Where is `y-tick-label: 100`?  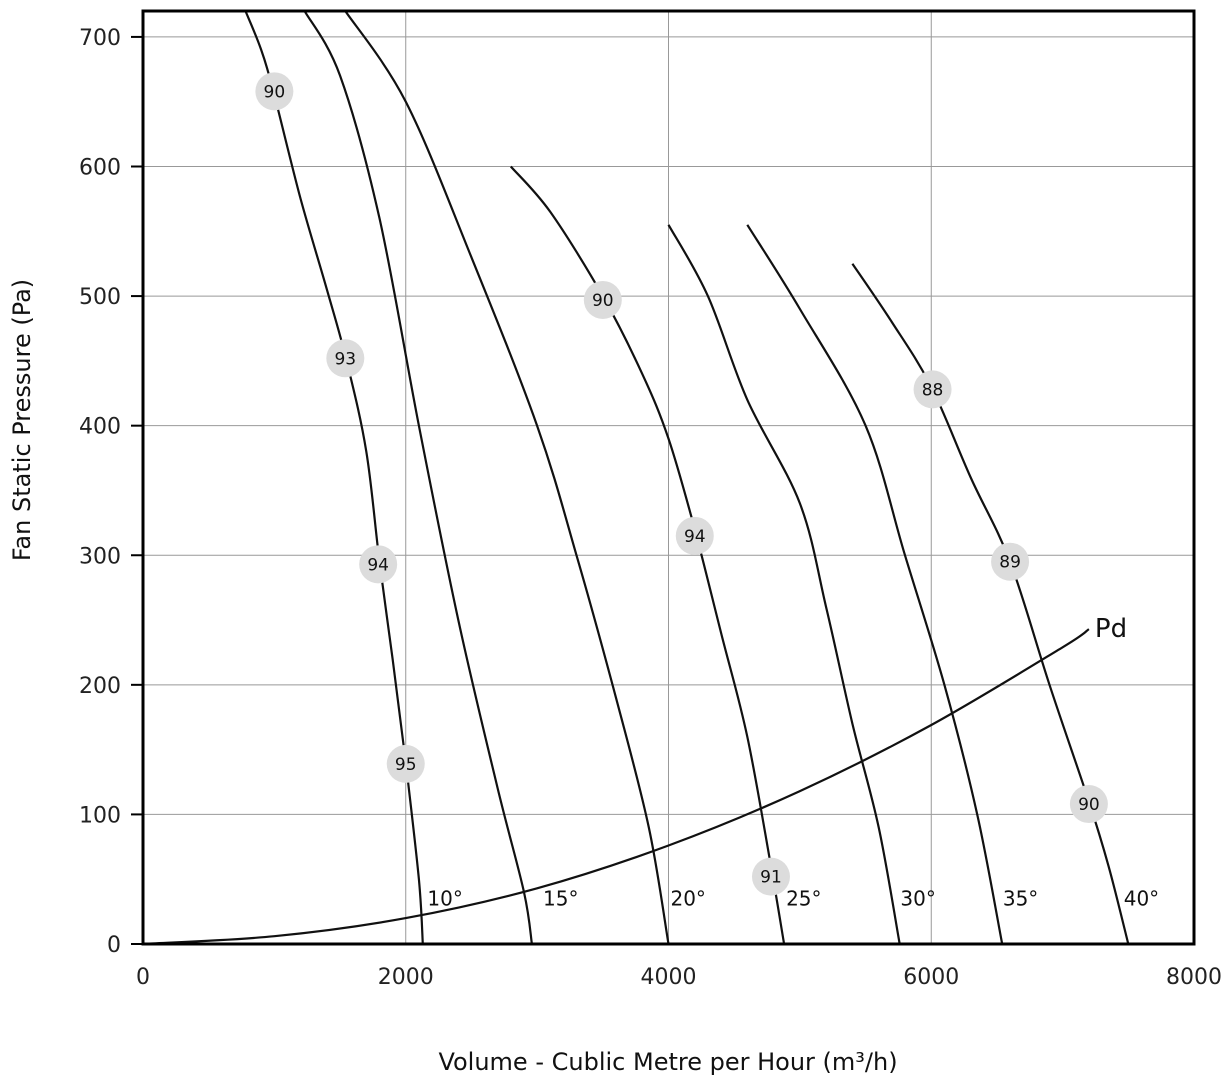
y-tick-label: 100 is located at coordinates (100, 815).